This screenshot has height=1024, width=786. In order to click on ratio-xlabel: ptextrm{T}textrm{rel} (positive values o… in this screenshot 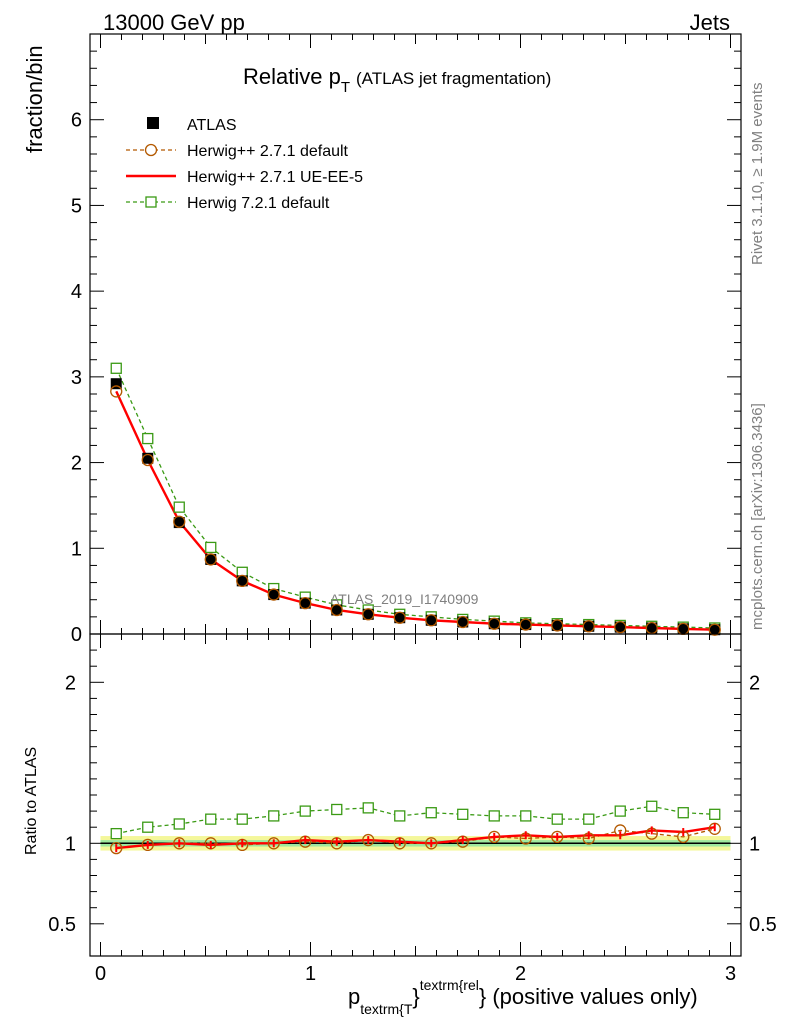, I will do `click(523, 997)`.